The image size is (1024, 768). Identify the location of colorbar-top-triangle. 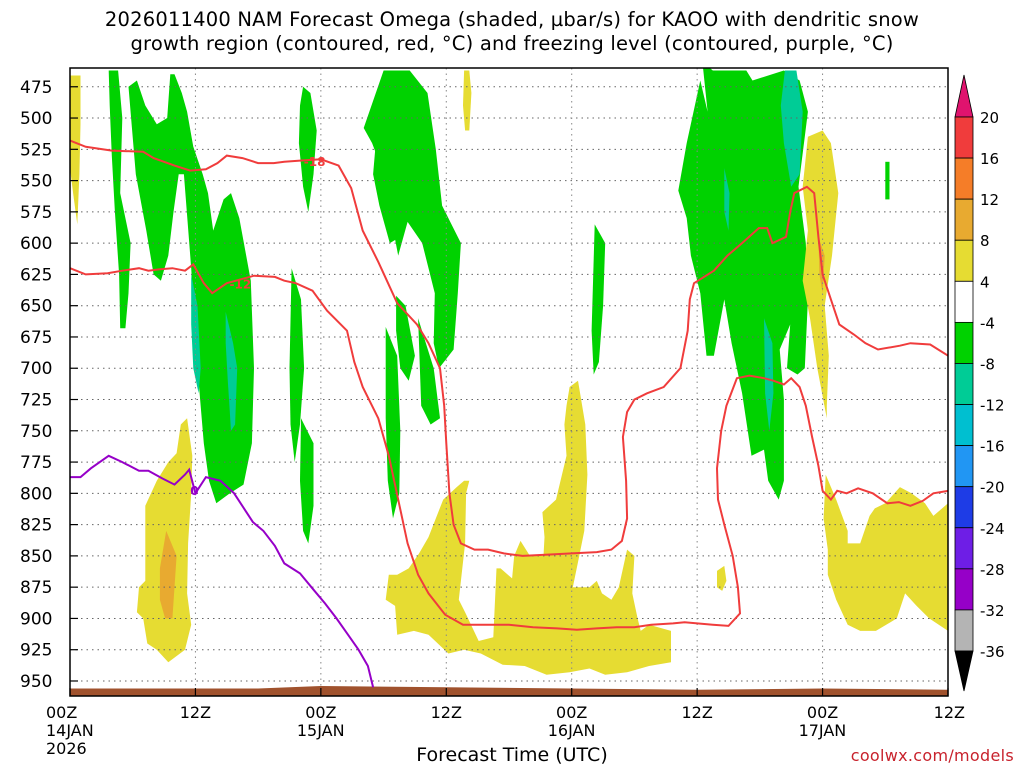
(964, 96).